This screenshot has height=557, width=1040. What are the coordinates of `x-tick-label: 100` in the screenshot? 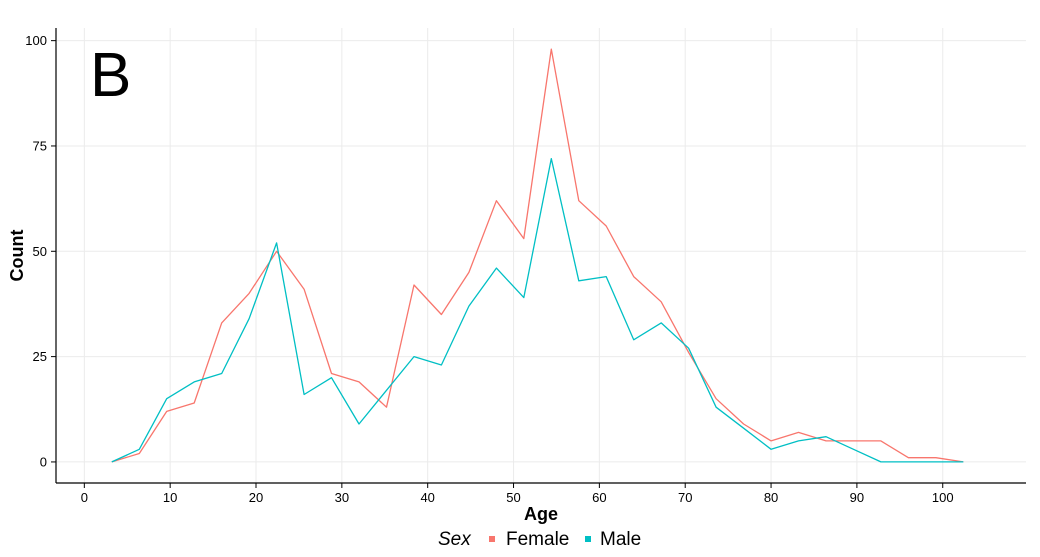 It's located at (943, 497).